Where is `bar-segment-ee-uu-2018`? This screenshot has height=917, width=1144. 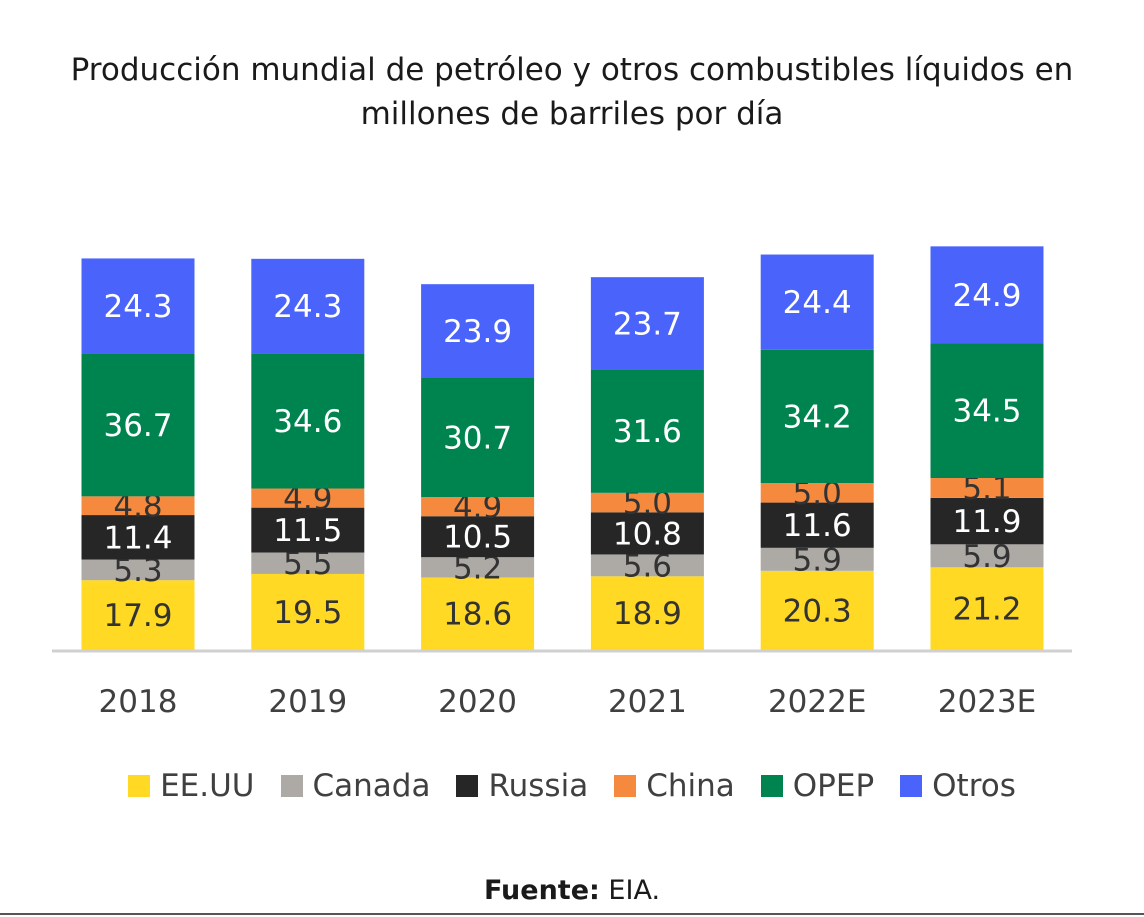 bar-segment-ee-uu-2018 is located at coordinates (138, 615).